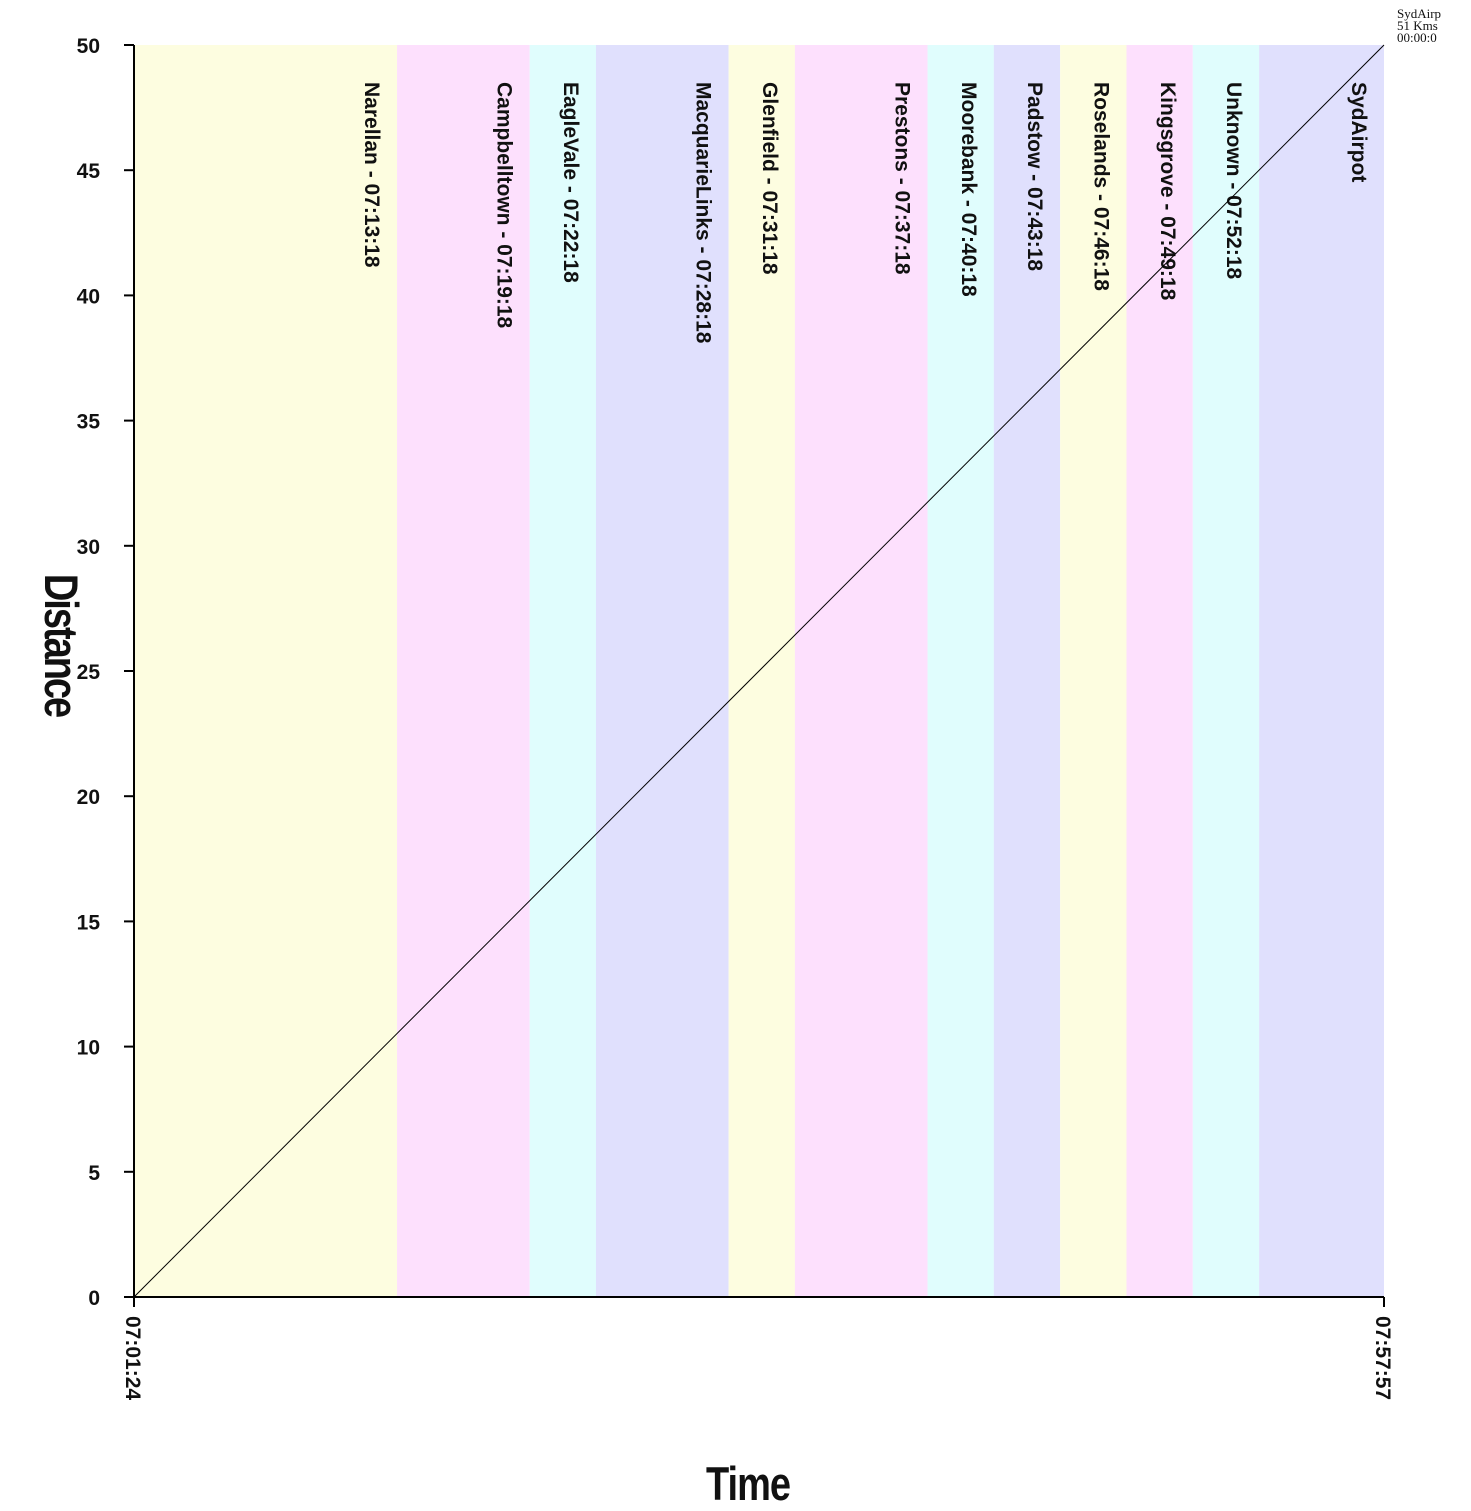 The width and height of the screenshot is (1471, 1511). Describe the element at coordinates (1417, 37) in the screenshot. I see `corner-info-line: 00:00:0` at that location.